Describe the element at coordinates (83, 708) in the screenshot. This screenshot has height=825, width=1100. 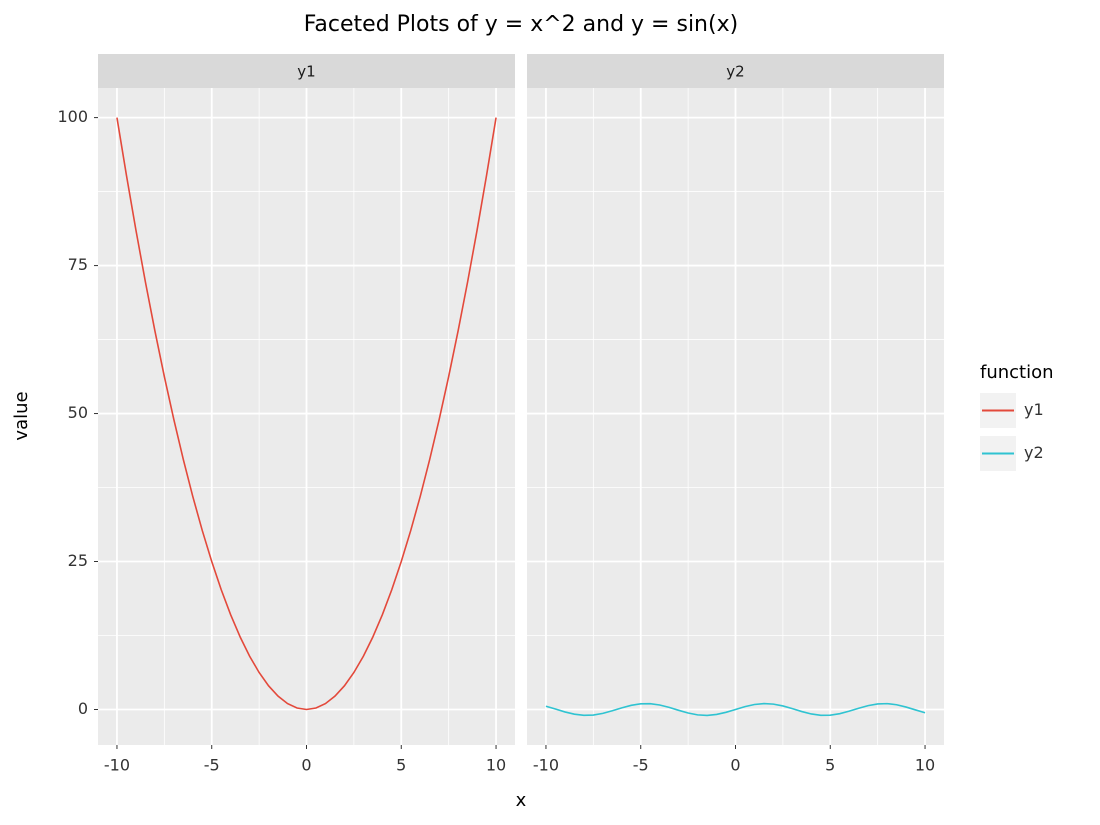
I see `y-tick-label: 0` at that location.